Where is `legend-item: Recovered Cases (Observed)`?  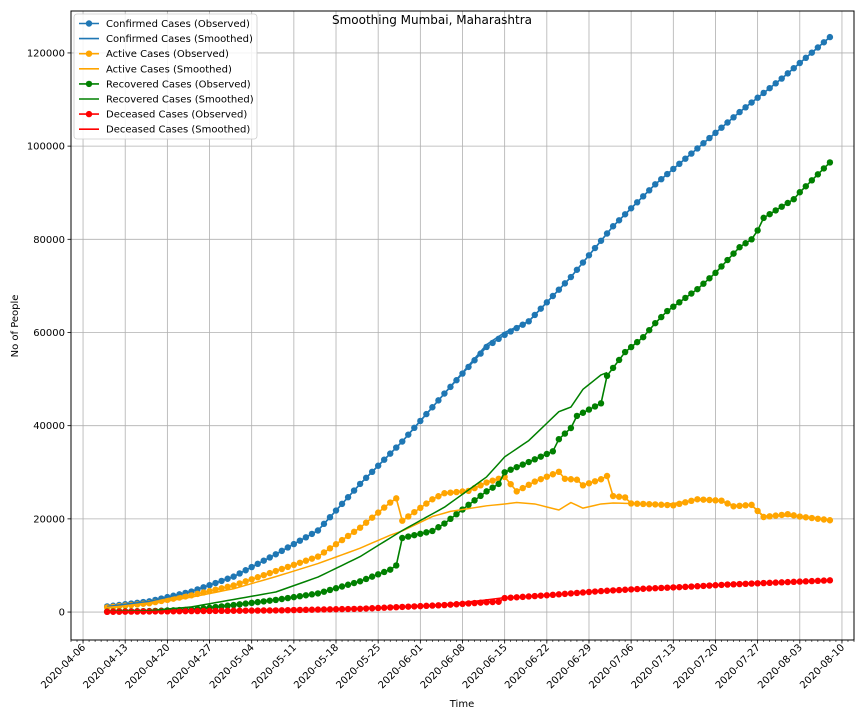
legend-item: Recovered Cases (Observed) is located at coordinates (165, 84).